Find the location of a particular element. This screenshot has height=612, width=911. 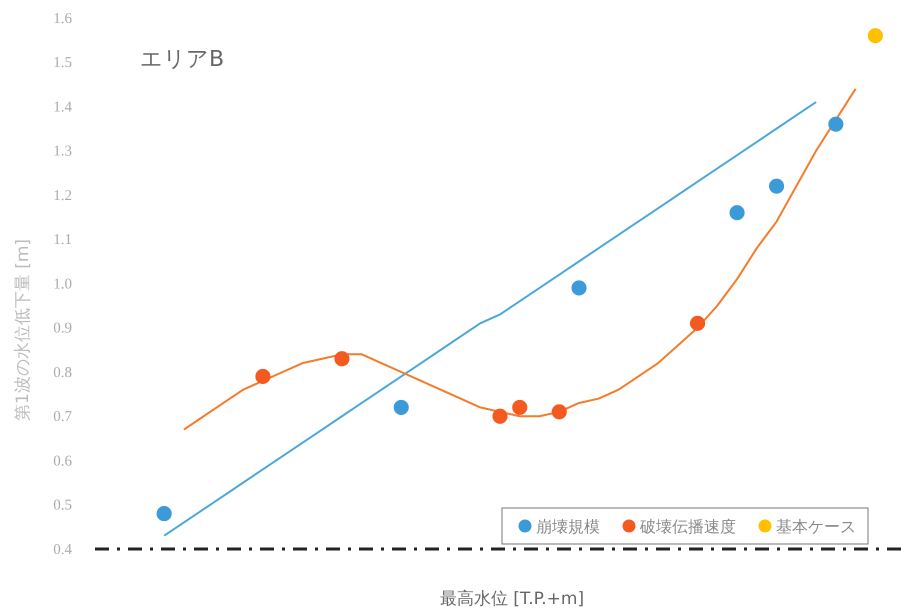

y-tick-label: 0.5 is located at coordinates (62, 506).